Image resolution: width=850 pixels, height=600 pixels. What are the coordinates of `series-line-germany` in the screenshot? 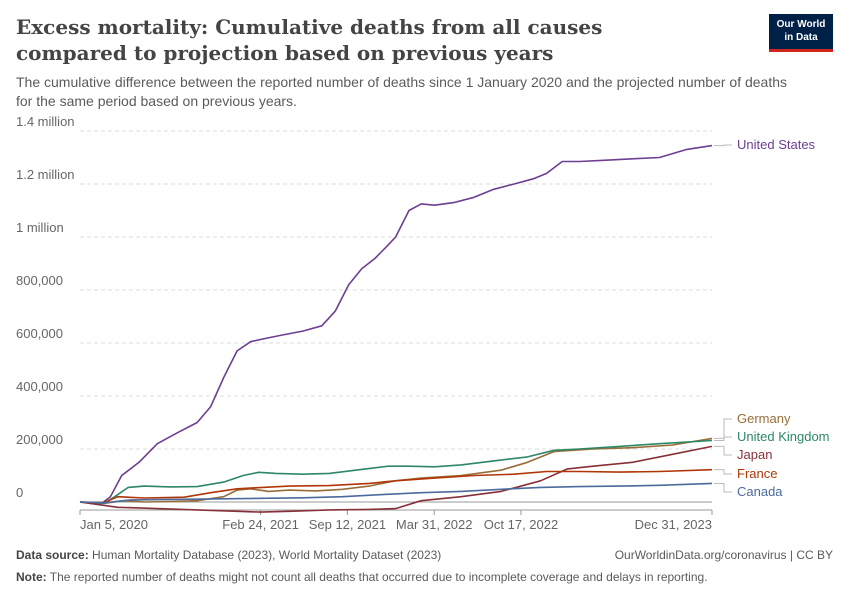 It's located at (396, 471).